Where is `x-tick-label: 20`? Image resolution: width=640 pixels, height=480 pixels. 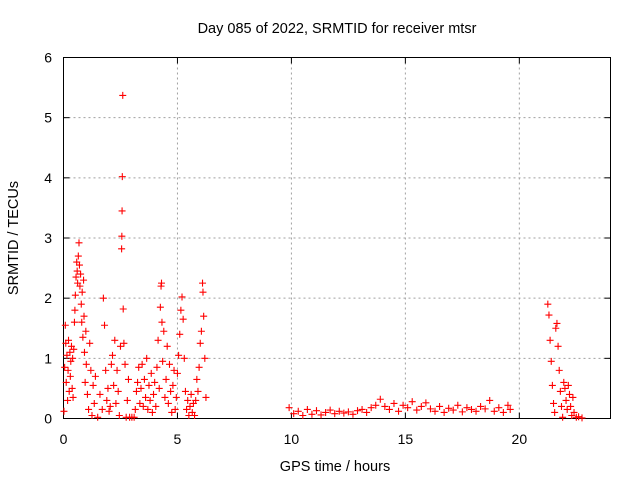
x-tick-label: 20 is located at coordinates (520, 439).